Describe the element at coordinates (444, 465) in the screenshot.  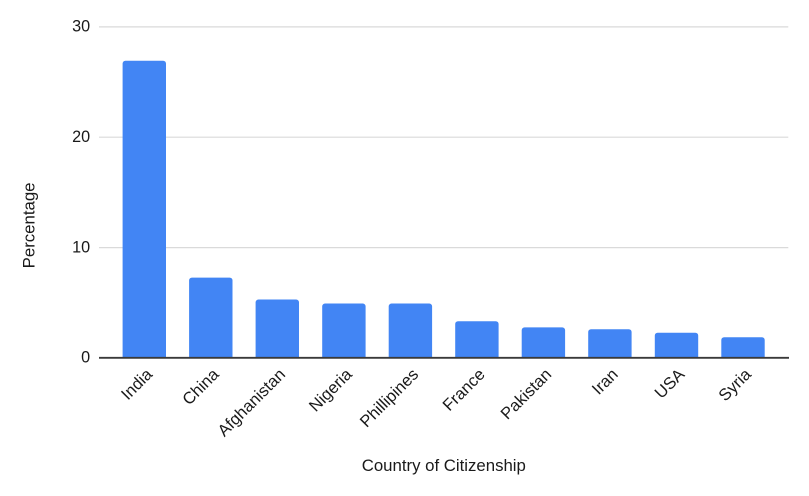
I see `svg-text: Country of Citizenship` at that location.